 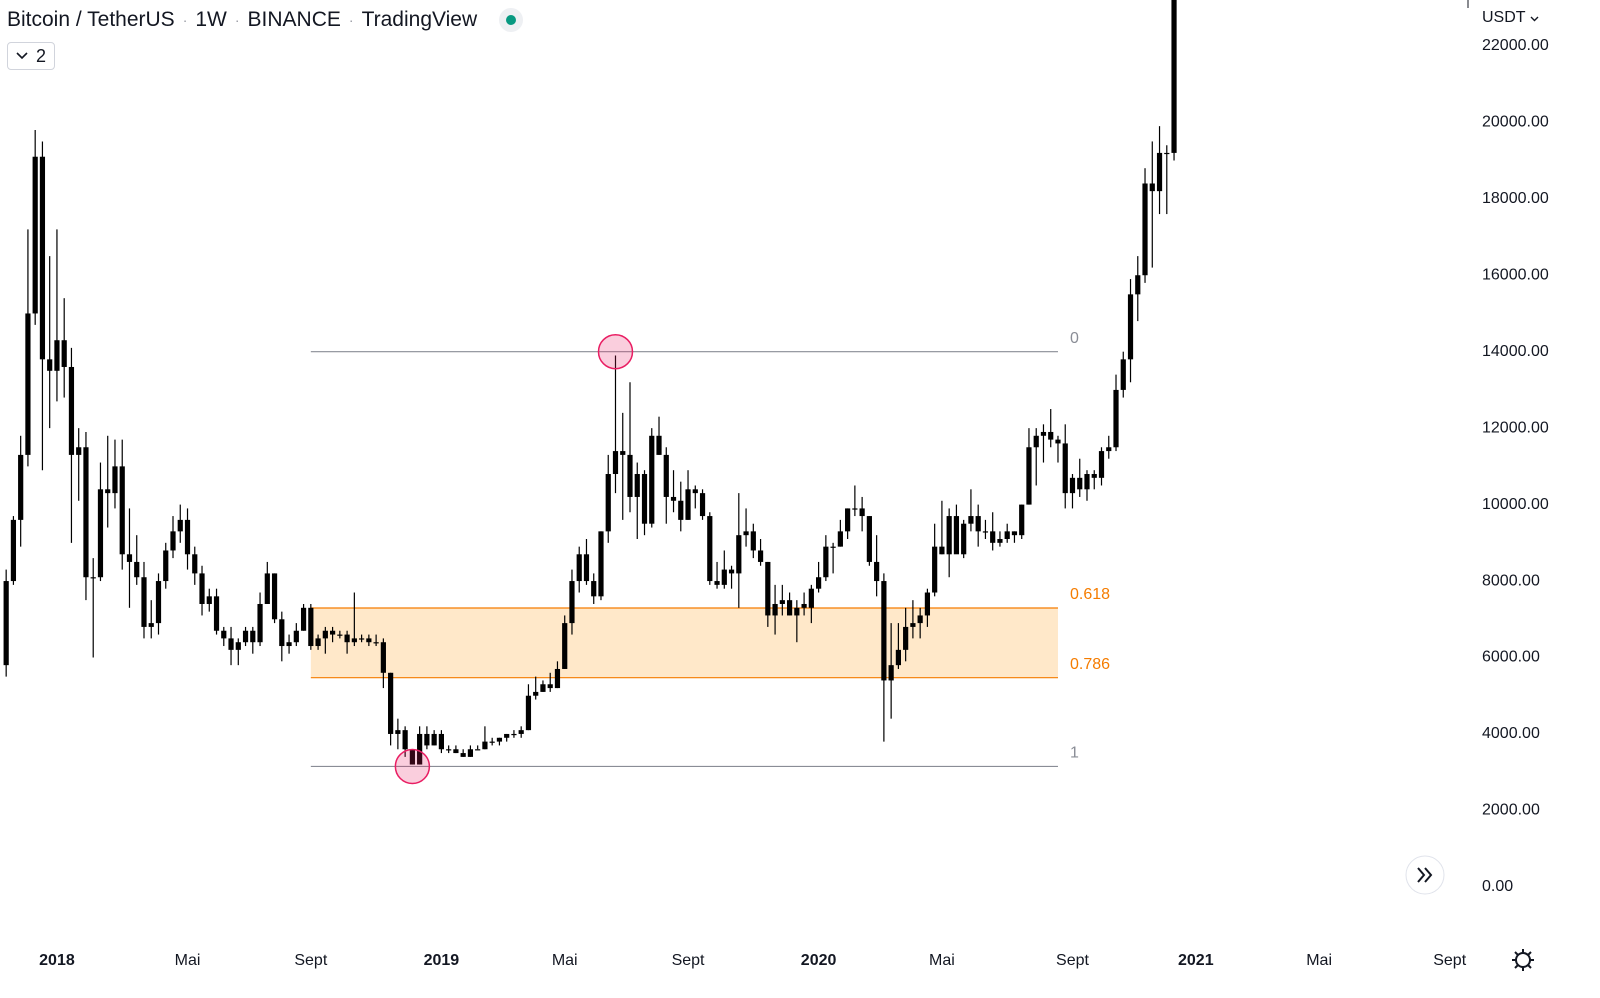 I want to click on scroll-button, so click(x=1425, y=875).